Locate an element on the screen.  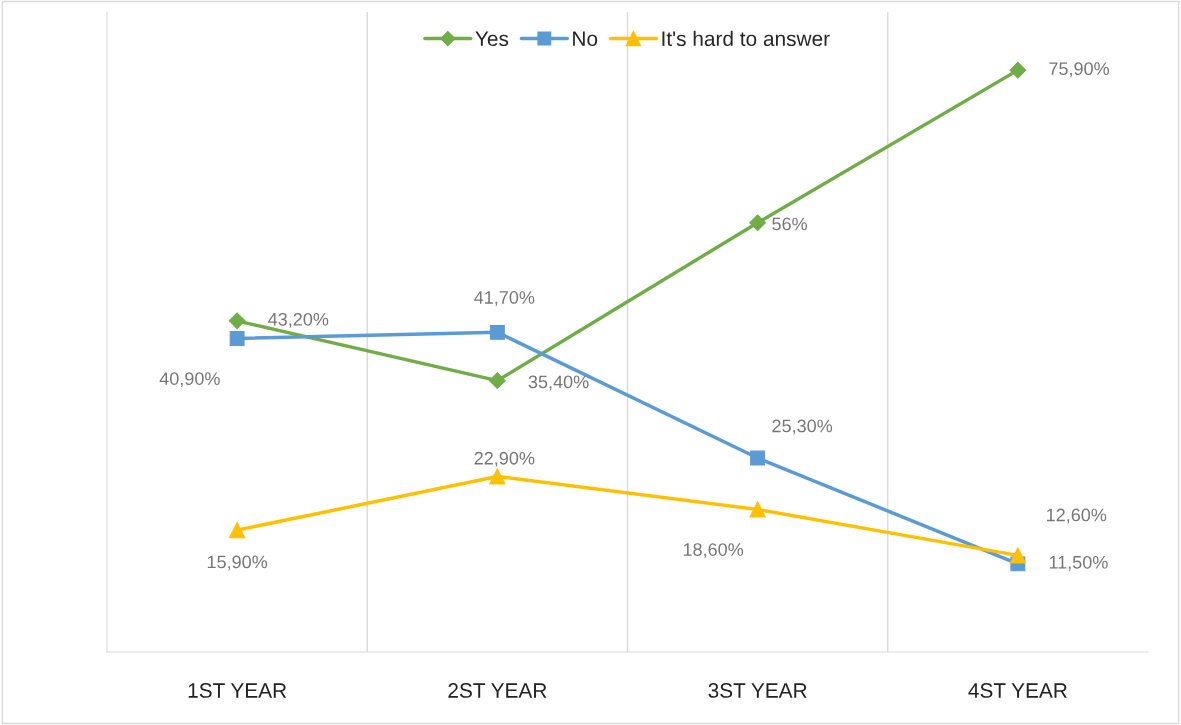
x-tick-label: 4ST YEAR is located at coordinates (1017, 690).